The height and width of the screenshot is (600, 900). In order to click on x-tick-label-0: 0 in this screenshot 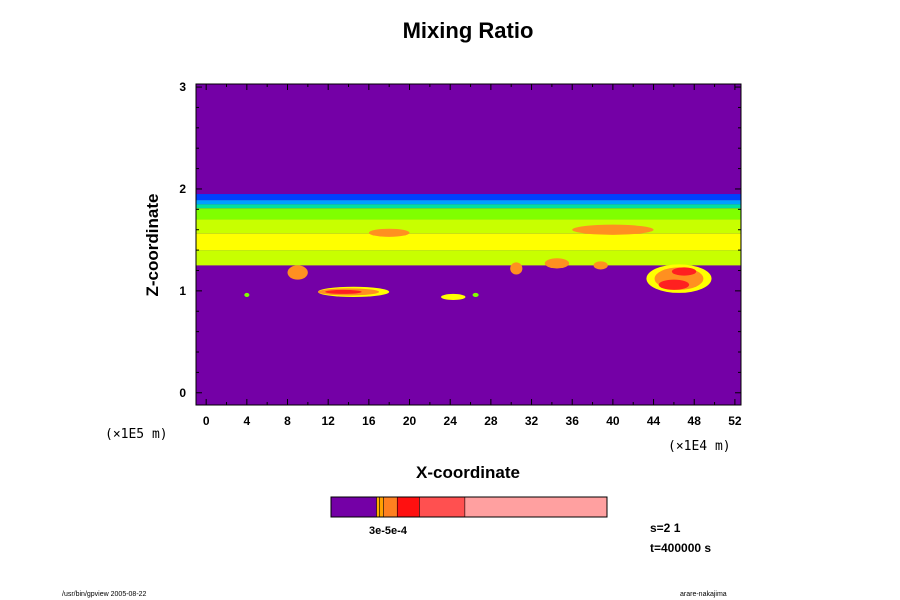, I will do `click(206, 421)`.